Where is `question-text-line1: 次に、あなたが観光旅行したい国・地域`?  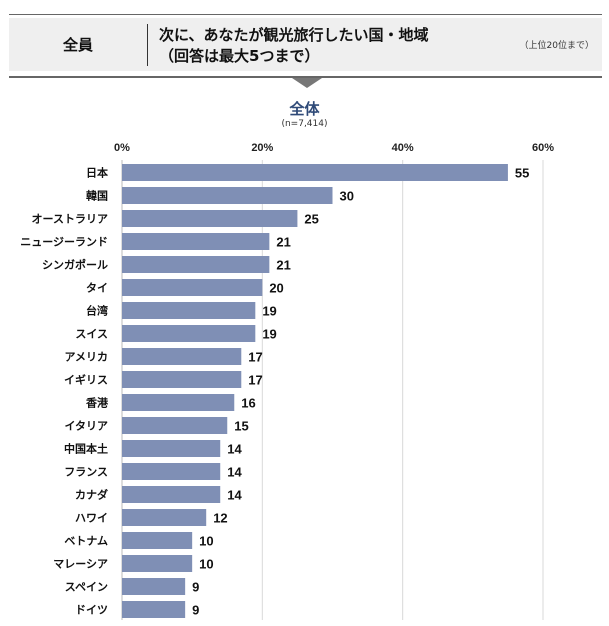
question-text-line1: 次に、あなたが観光旅行したい国・地域 is located at coordinates (294, 35).